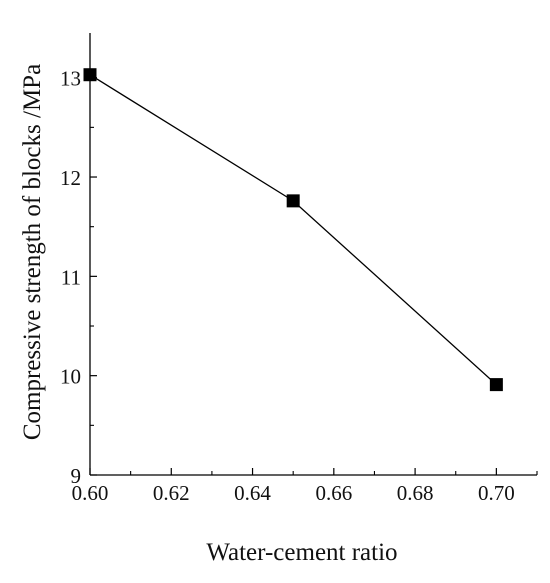  What do you see at coordinates (70, 377) in the screenshot?
I see `y-tick-label: 10` at bounding box center [70, 377].